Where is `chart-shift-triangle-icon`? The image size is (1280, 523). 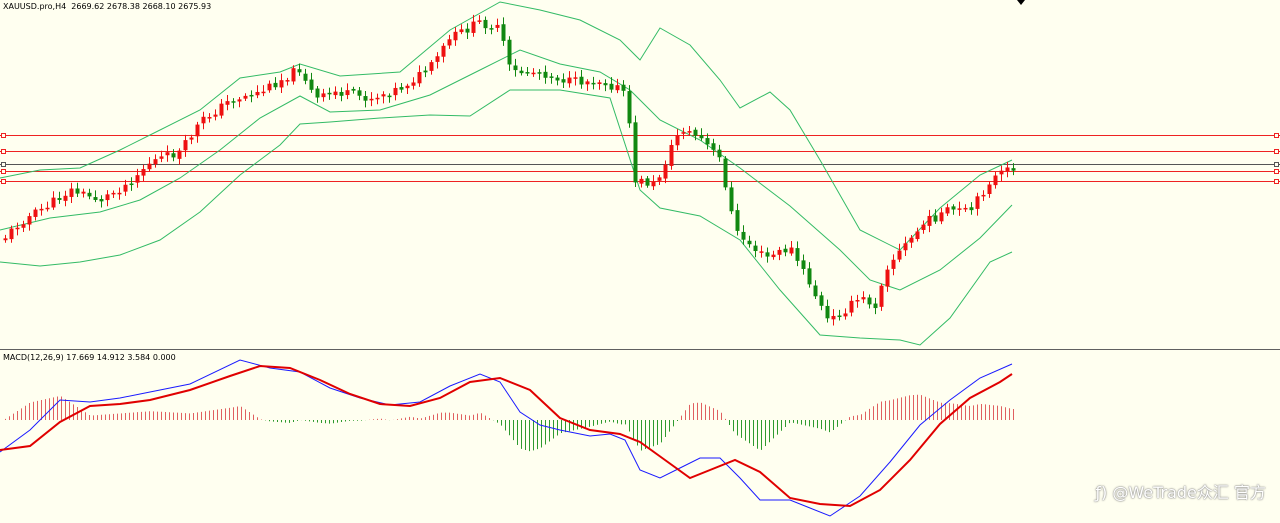
chart-shift-triangle-icon is located at coordinates (1021, 3).